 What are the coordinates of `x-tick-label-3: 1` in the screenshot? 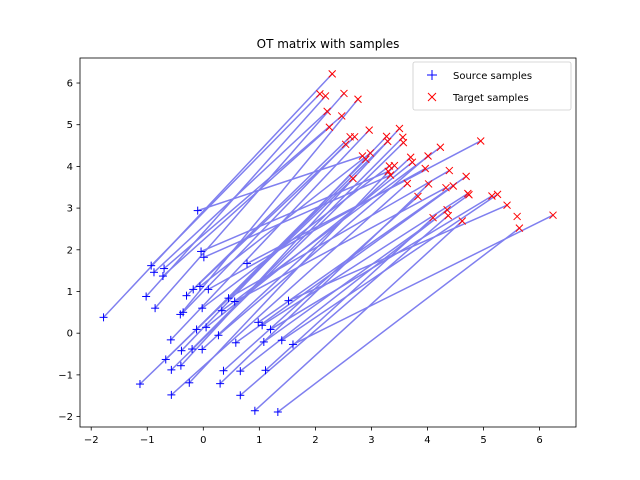 It's located at (259, 440).